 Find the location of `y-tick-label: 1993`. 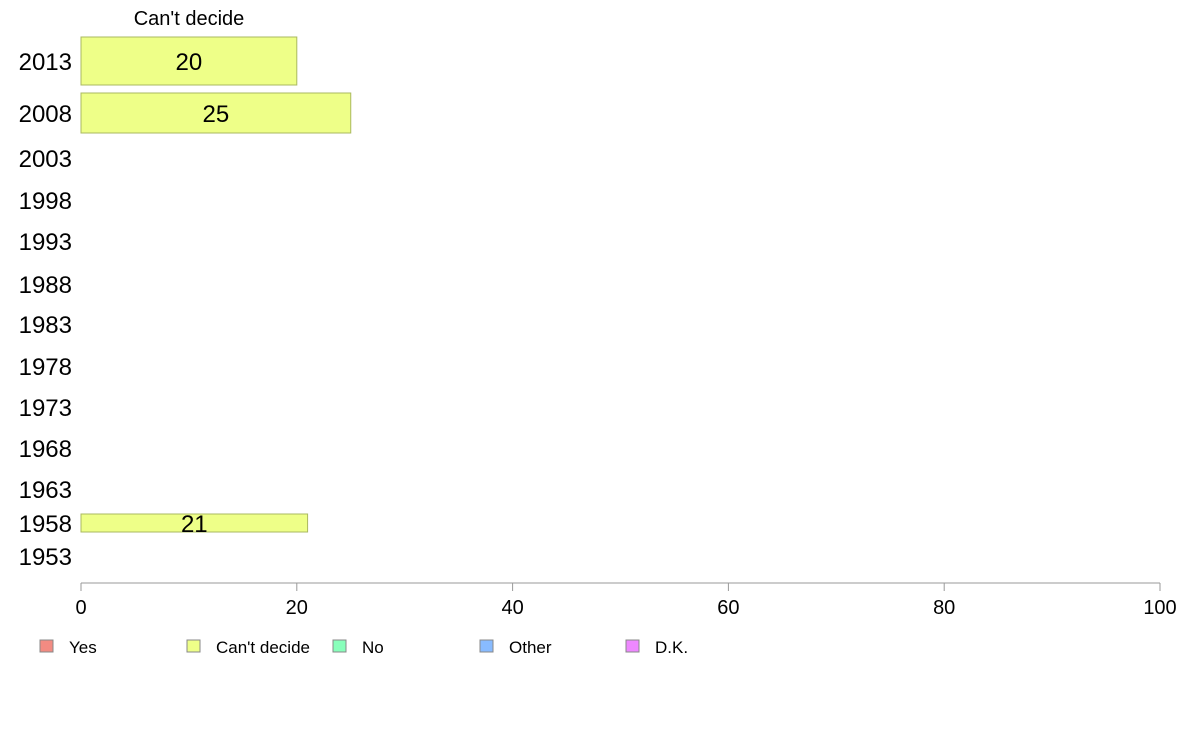

y-tick-label: 1993 is located at coordinates (45, 242).